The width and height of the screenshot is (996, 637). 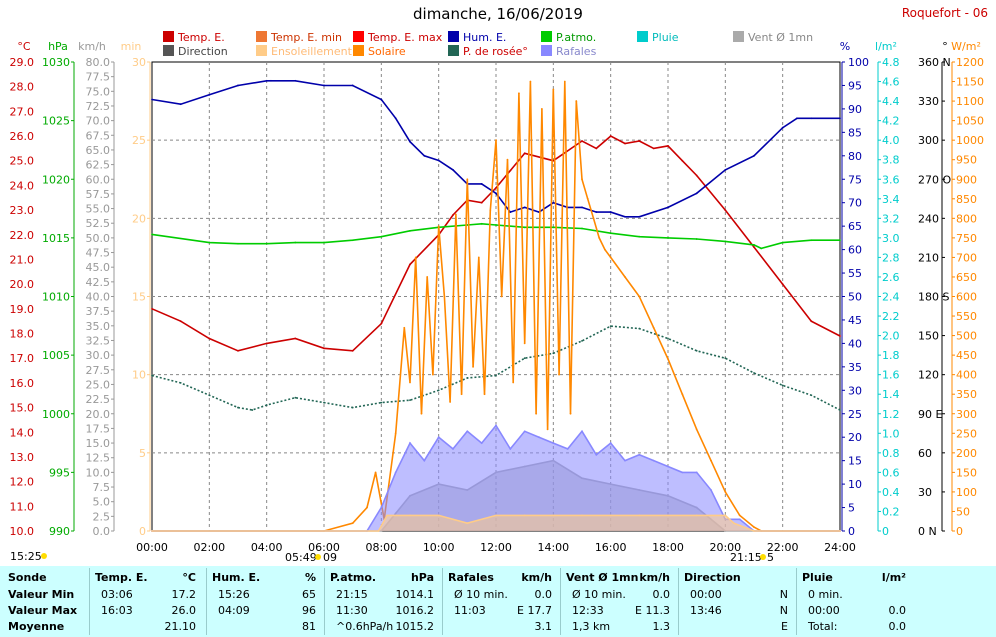 What do you see at coordinates (131, 46) in the screenshot?
I see `sunshine-axis-title: min` at bounding box center [131, 46].